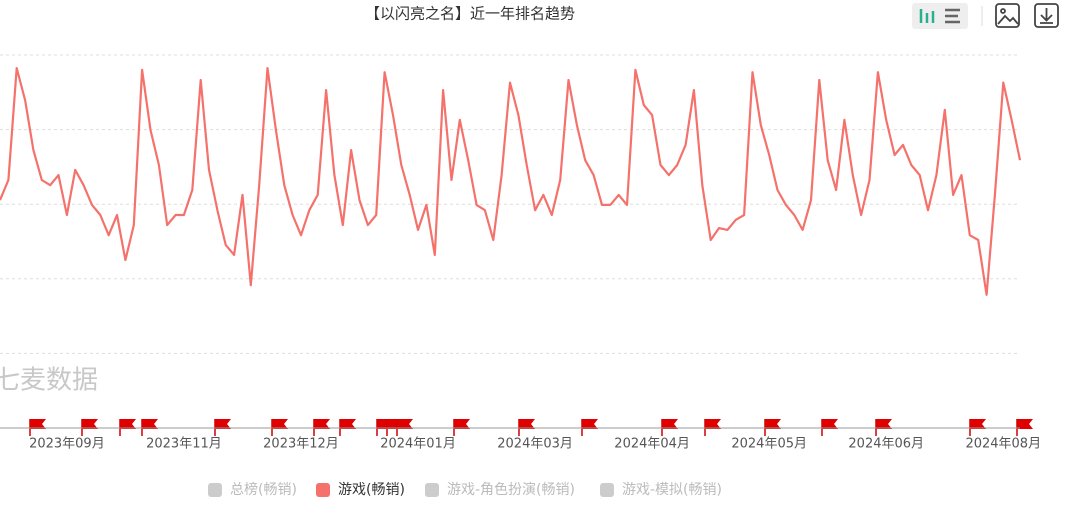 This screenshot has width=1080, height=513. Describe the element at coordinates (301, 444) in the screenshot. I see `x-tick-label: 2023年12月` at that location.